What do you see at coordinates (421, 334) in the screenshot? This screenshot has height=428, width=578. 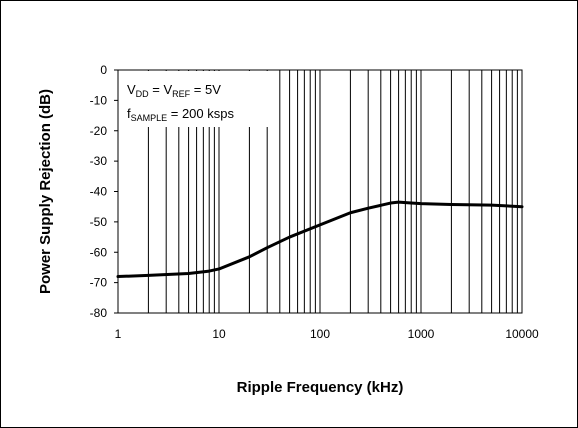 I see `x-tick-label: 1000` at bounding box center [421, 334].